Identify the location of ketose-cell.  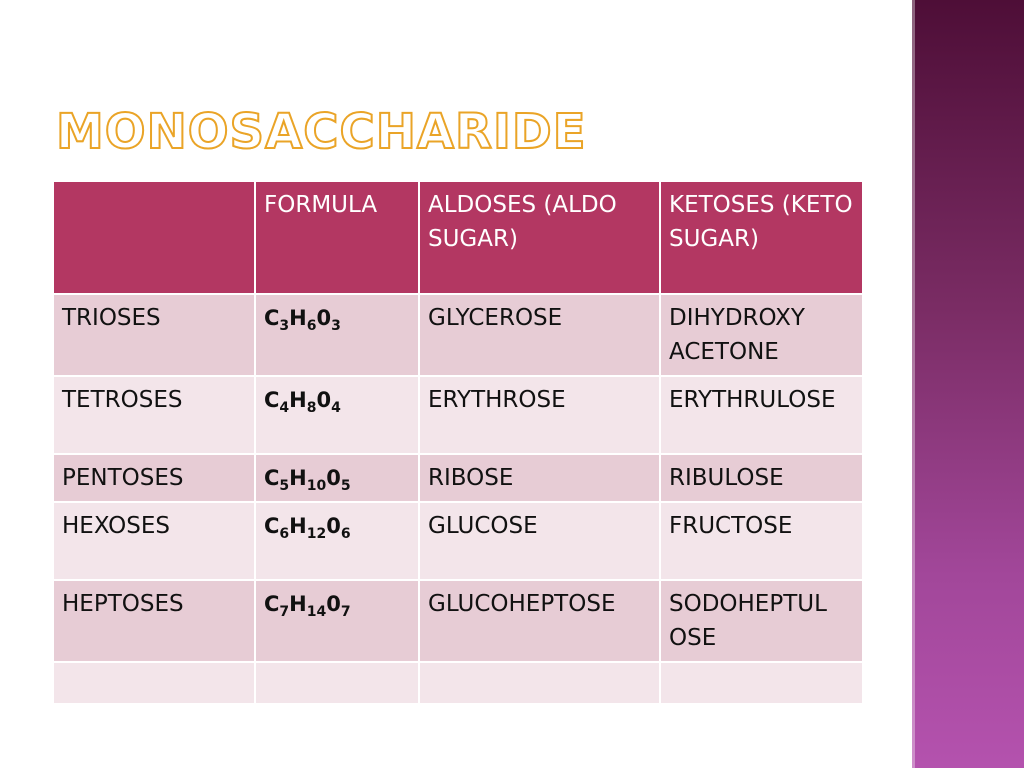
(761, 683).